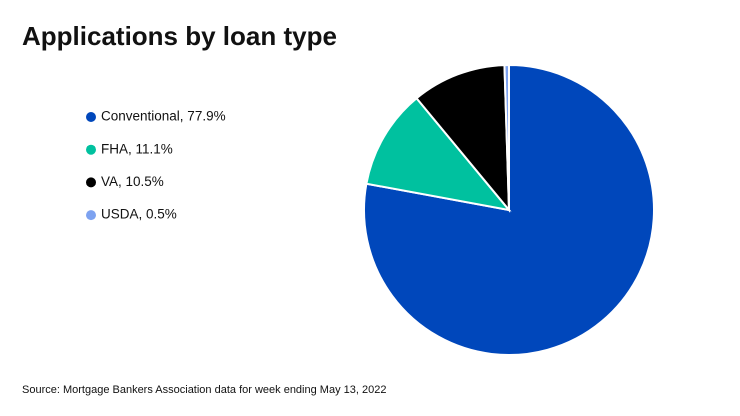 This screenshot has width=740, height=416. Describe the element at coordinates (132, 181) in the screenshot. I see `legend-label: VA, 10.5%` at that location.